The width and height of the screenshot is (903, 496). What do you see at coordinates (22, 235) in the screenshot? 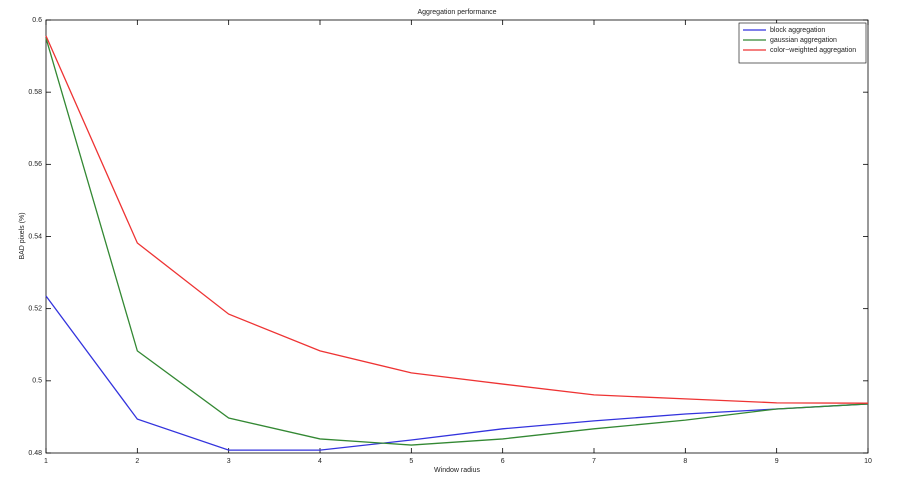
I see `y-axis-label: BAD pixels (%)` at bounding box center [22, 235].